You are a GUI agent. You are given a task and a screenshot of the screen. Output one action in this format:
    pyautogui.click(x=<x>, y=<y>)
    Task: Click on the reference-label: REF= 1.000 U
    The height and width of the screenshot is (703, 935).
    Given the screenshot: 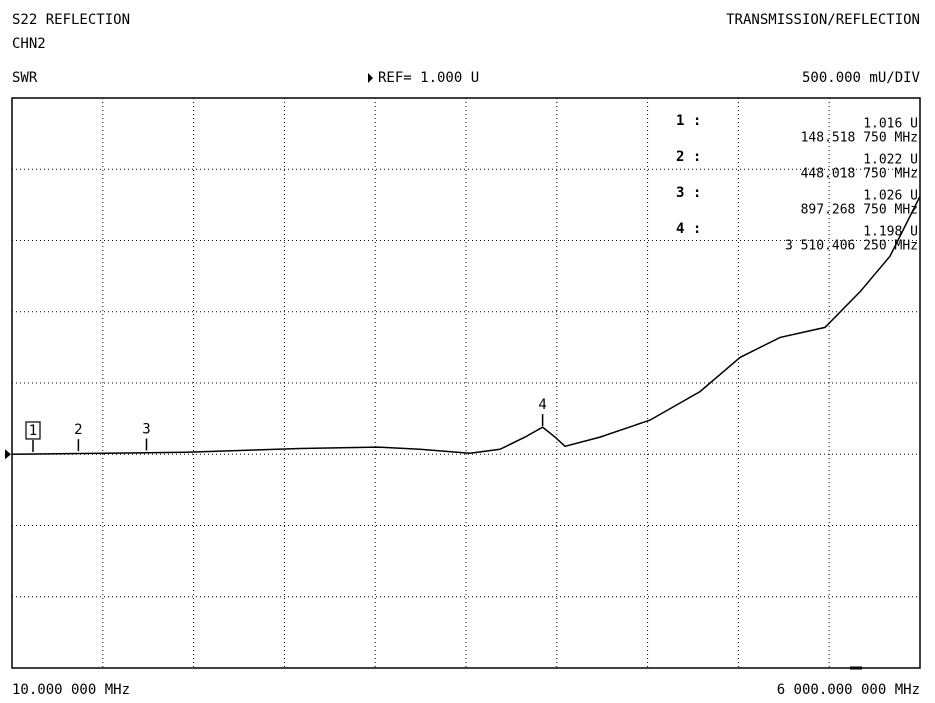 What is the action you would take?
    pyautogui.click(x=428, y=78)
    